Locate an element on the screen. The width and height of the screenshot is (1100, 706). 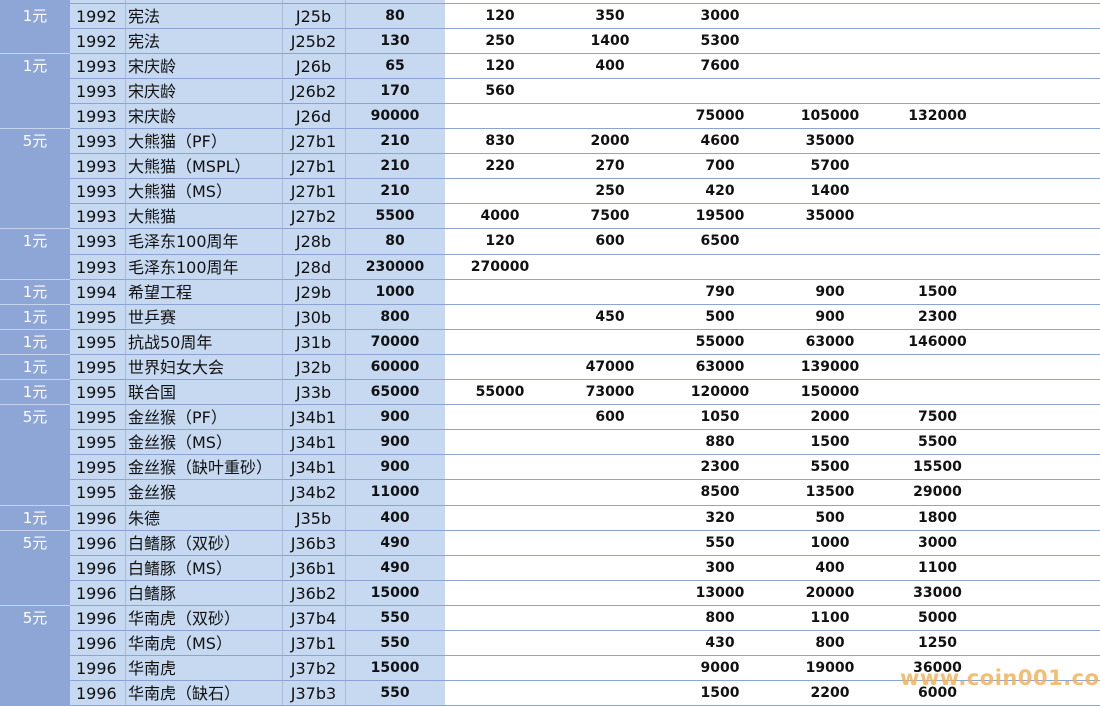
price: 1250 is located at coordinates (937, 643).